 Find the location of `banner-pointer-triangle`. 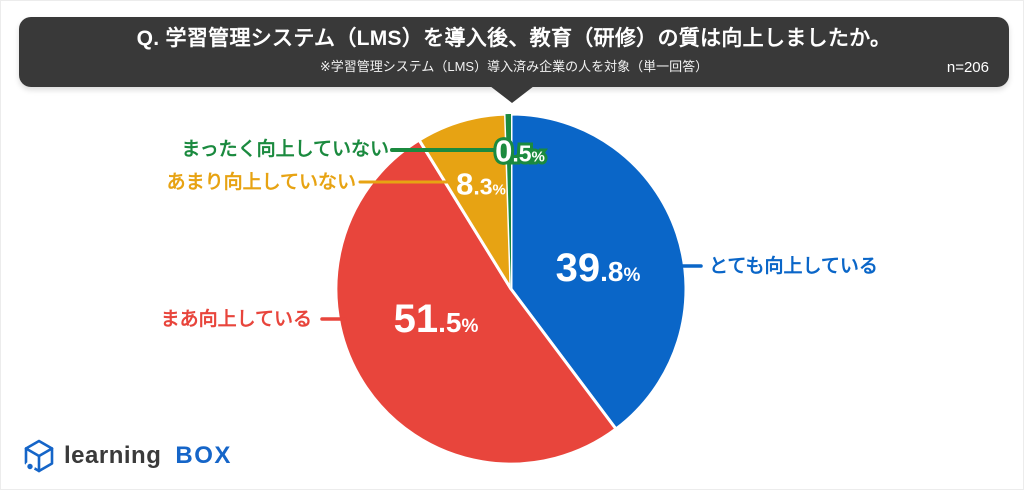

banner-pointer-triangle is located at coordinates (512, 94).